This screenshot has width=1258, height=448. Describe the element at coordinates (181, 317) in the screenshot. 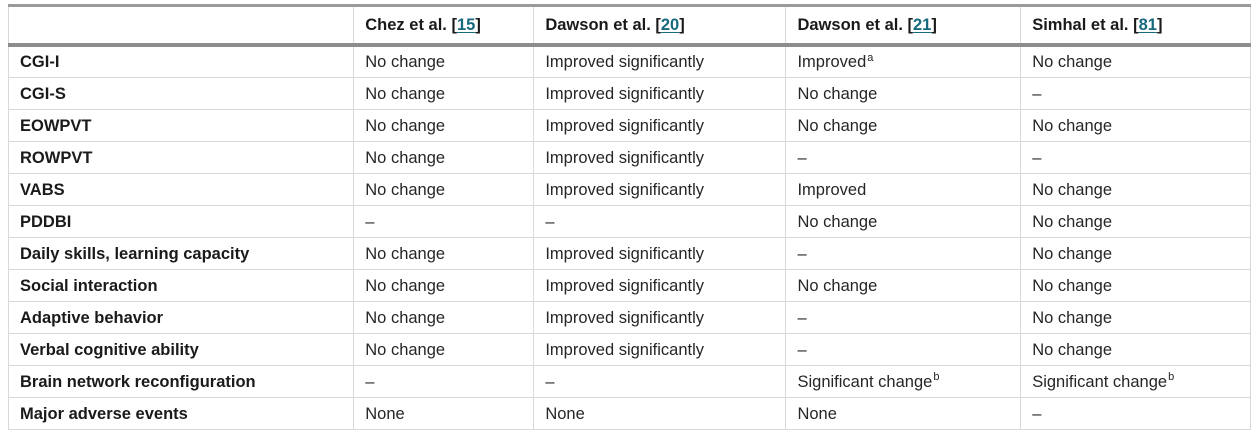

I see `row-label: Adaptive behavior` at that location.